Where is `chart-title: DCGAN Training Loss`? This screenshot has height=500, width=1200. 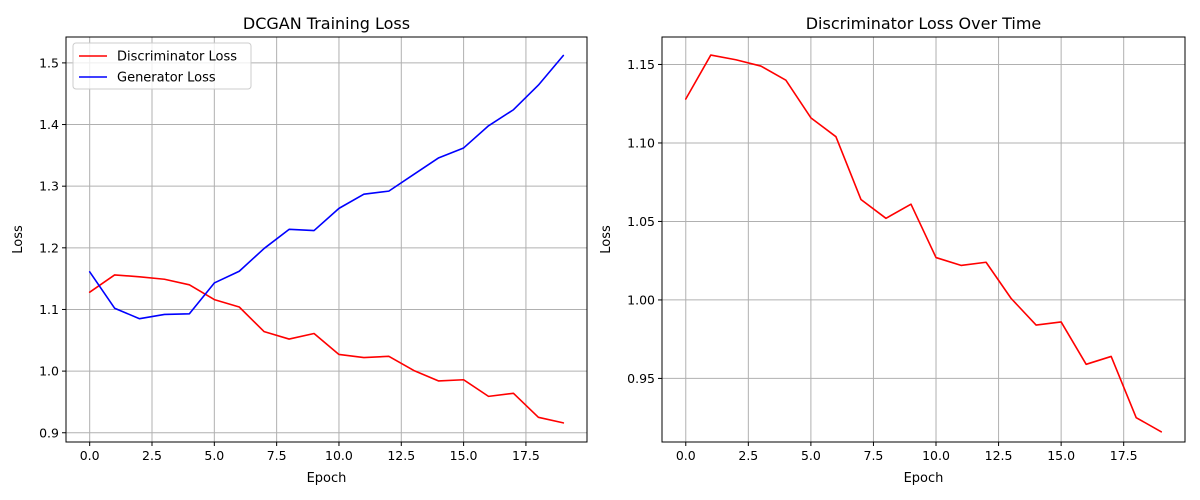 chart-title: DCGAN Training Loss is located at coordinates (326, 23).